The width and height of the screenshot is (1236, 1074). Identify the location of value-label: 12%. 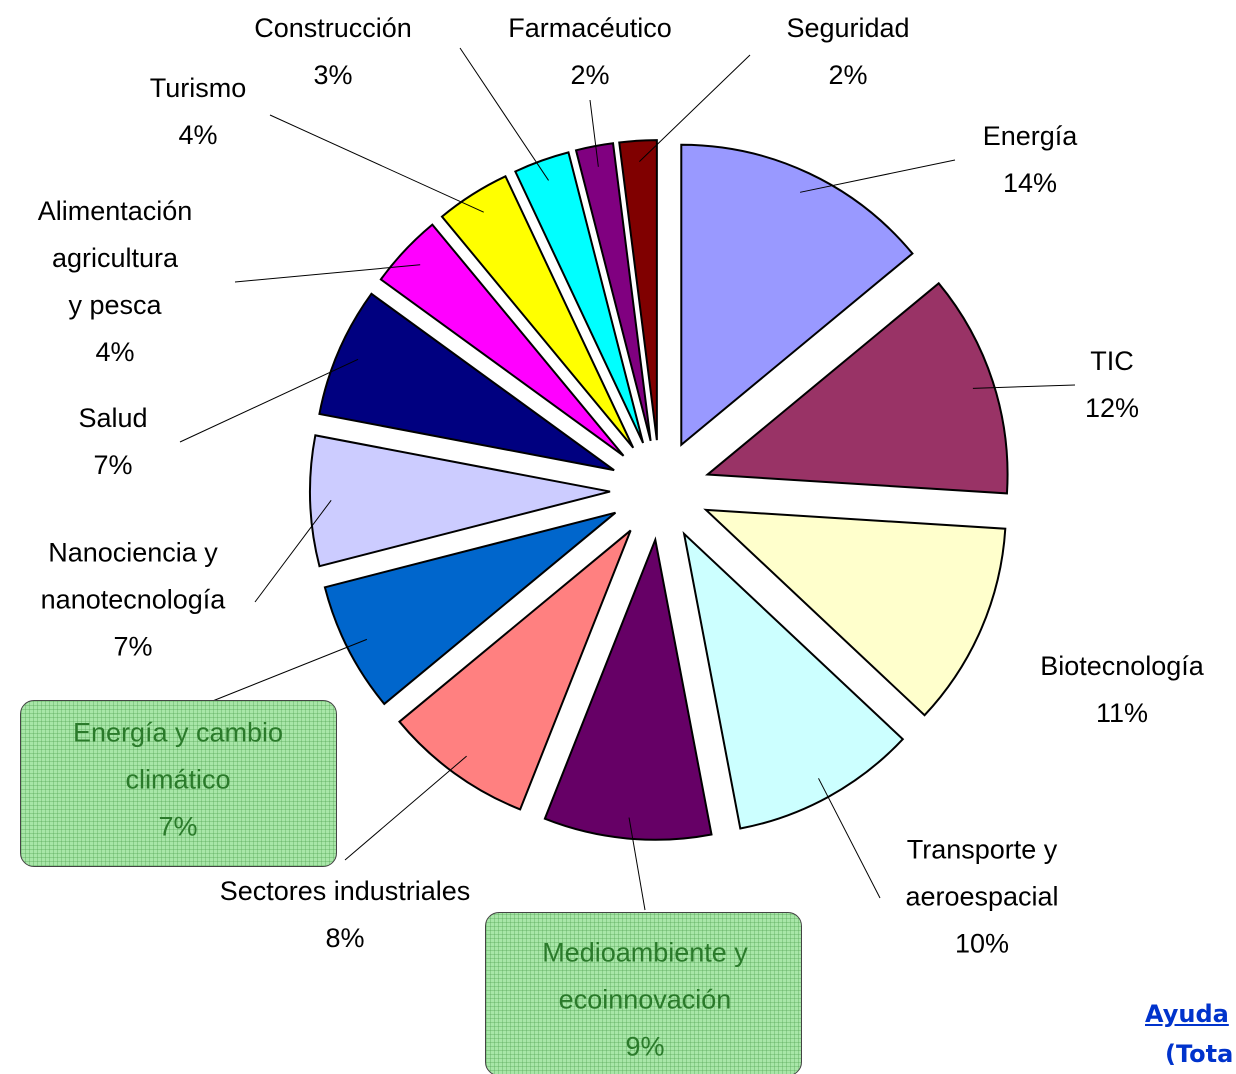
(1112, 408).